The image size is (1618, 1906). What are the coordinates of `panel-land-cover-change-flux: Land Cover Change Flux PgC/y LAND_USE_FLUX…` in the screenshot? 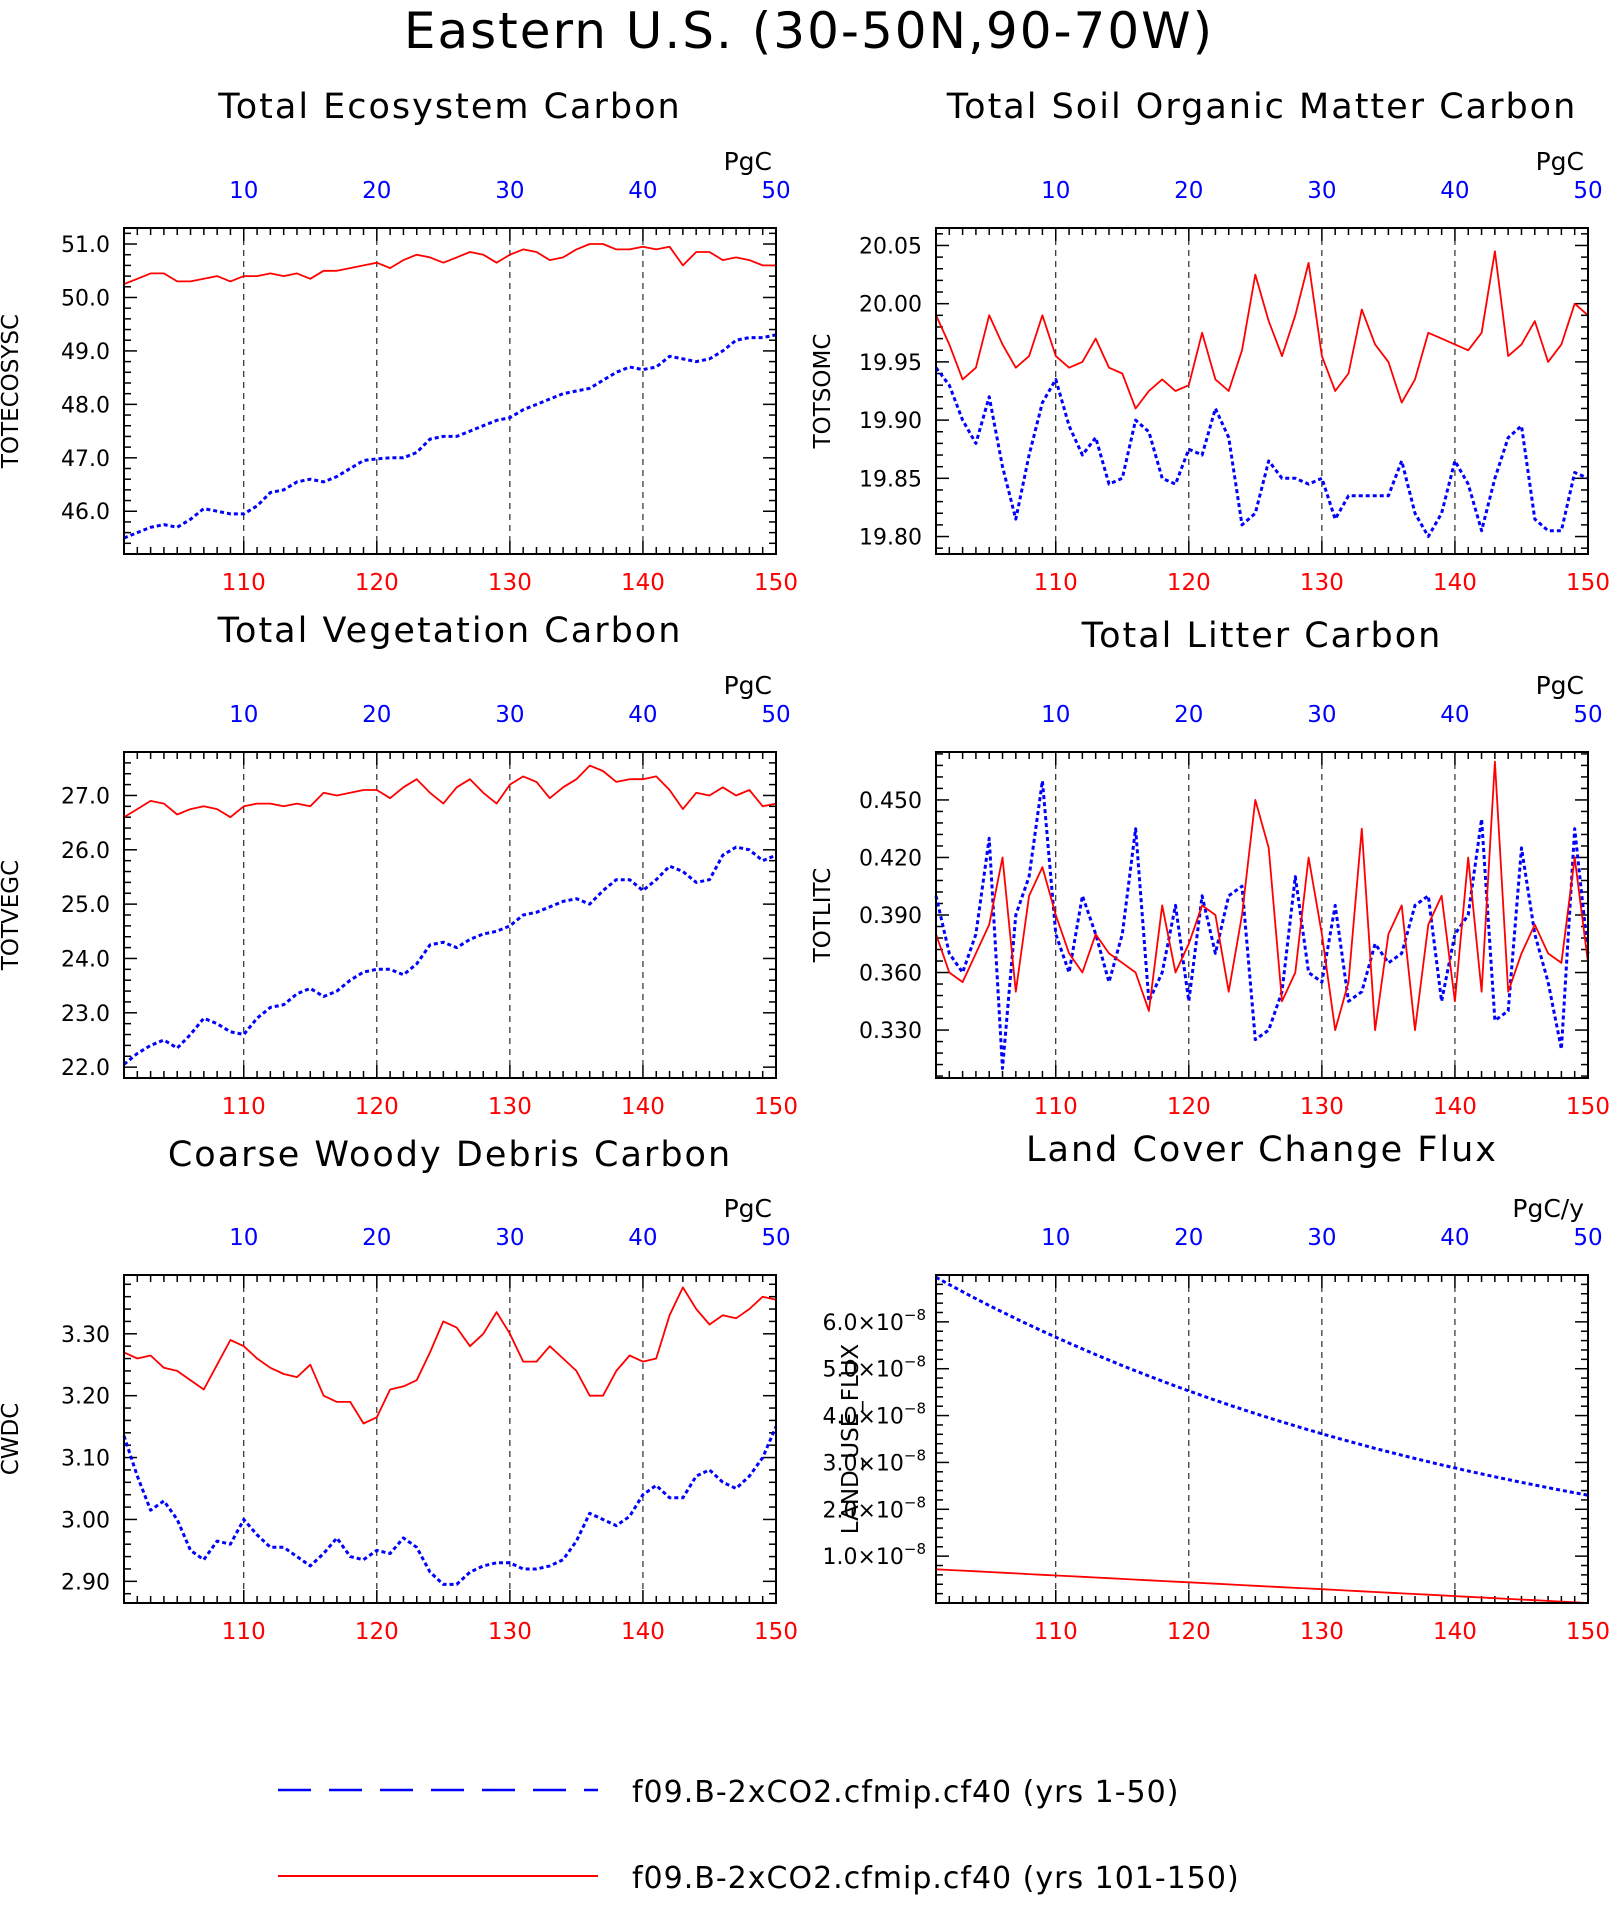 It's located at (1216, 1387).